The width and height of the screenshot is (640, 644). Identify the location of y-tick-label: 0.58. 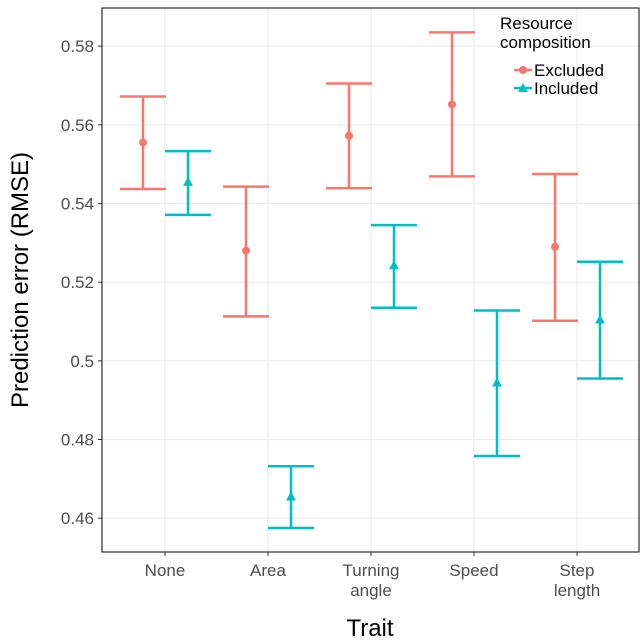
(77, 46).